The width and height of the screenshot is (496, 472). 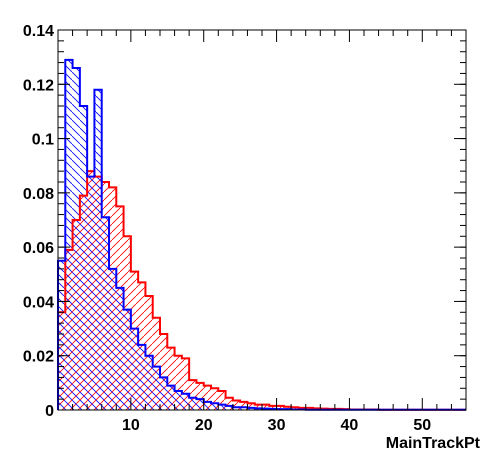 What do you see at coordinates (43, 140) in the screenshot?
I see `y-tick-label-5: 0.1` at bounding box center [43, 140].